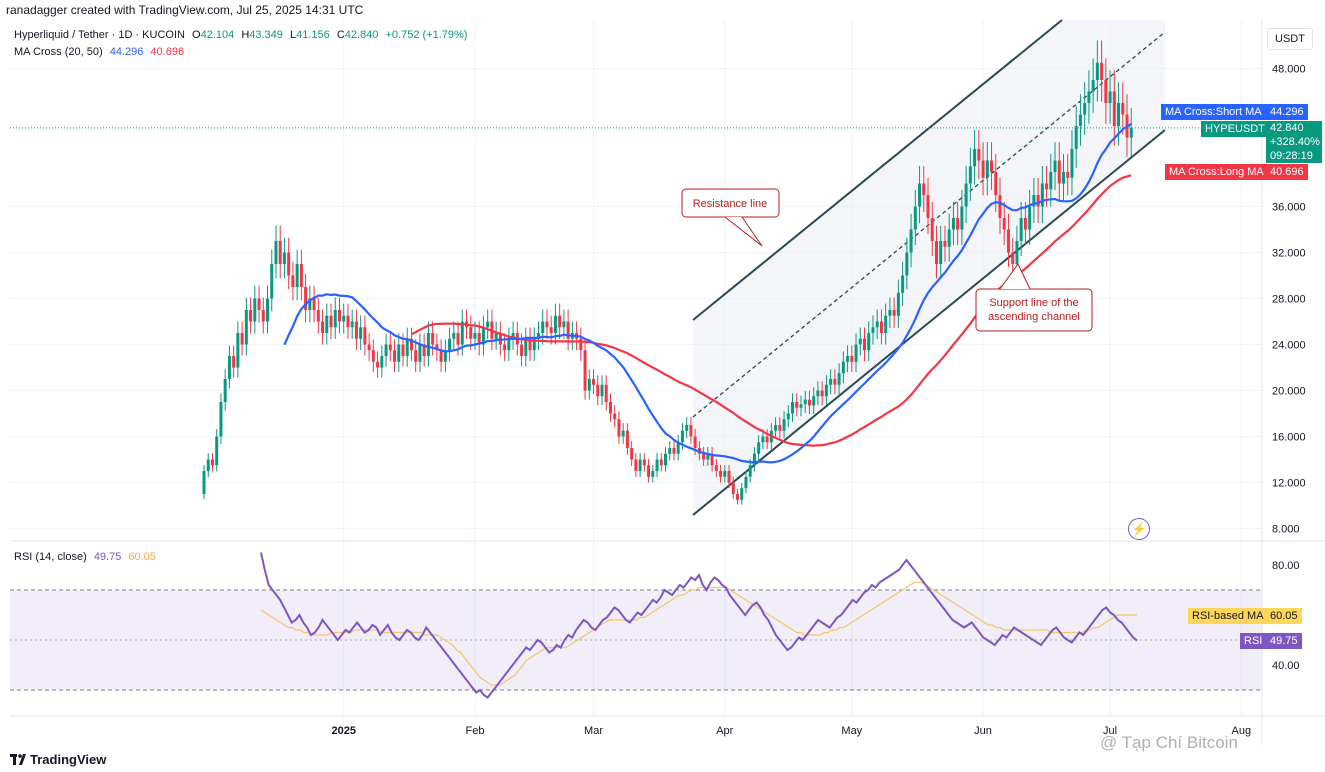 The image size is (1325, 772). What do you see at coordinates (1287, 112) in the screenshot?
I see `ma-short-value-tag: 44.296` at bounding box center [1287, 112].